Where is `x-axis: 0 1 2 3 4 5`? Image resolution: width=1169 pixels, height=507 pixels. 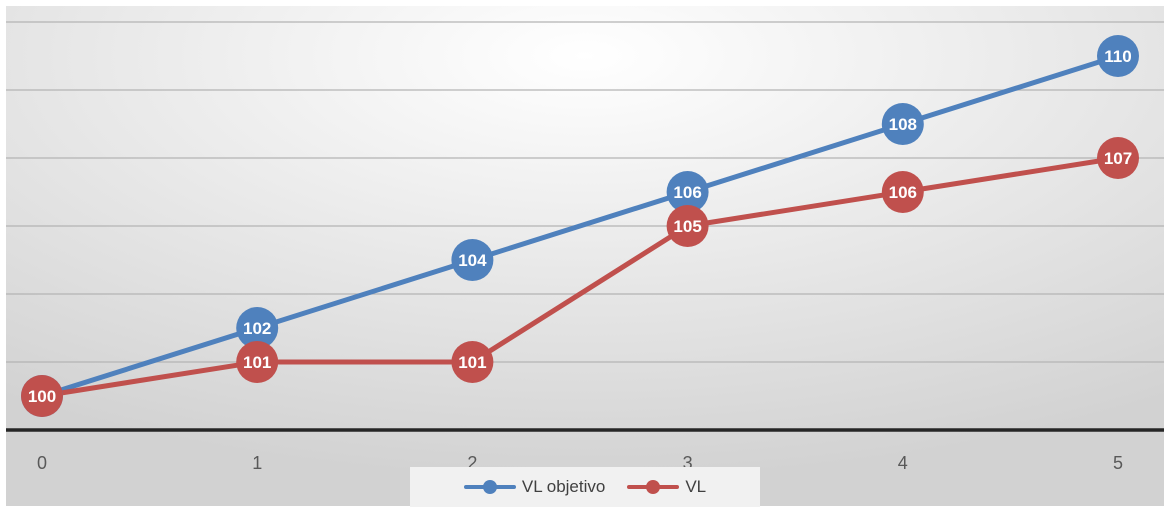
x-axis: 0 1 2 3 4 5 is located at coordinates (585, 450).